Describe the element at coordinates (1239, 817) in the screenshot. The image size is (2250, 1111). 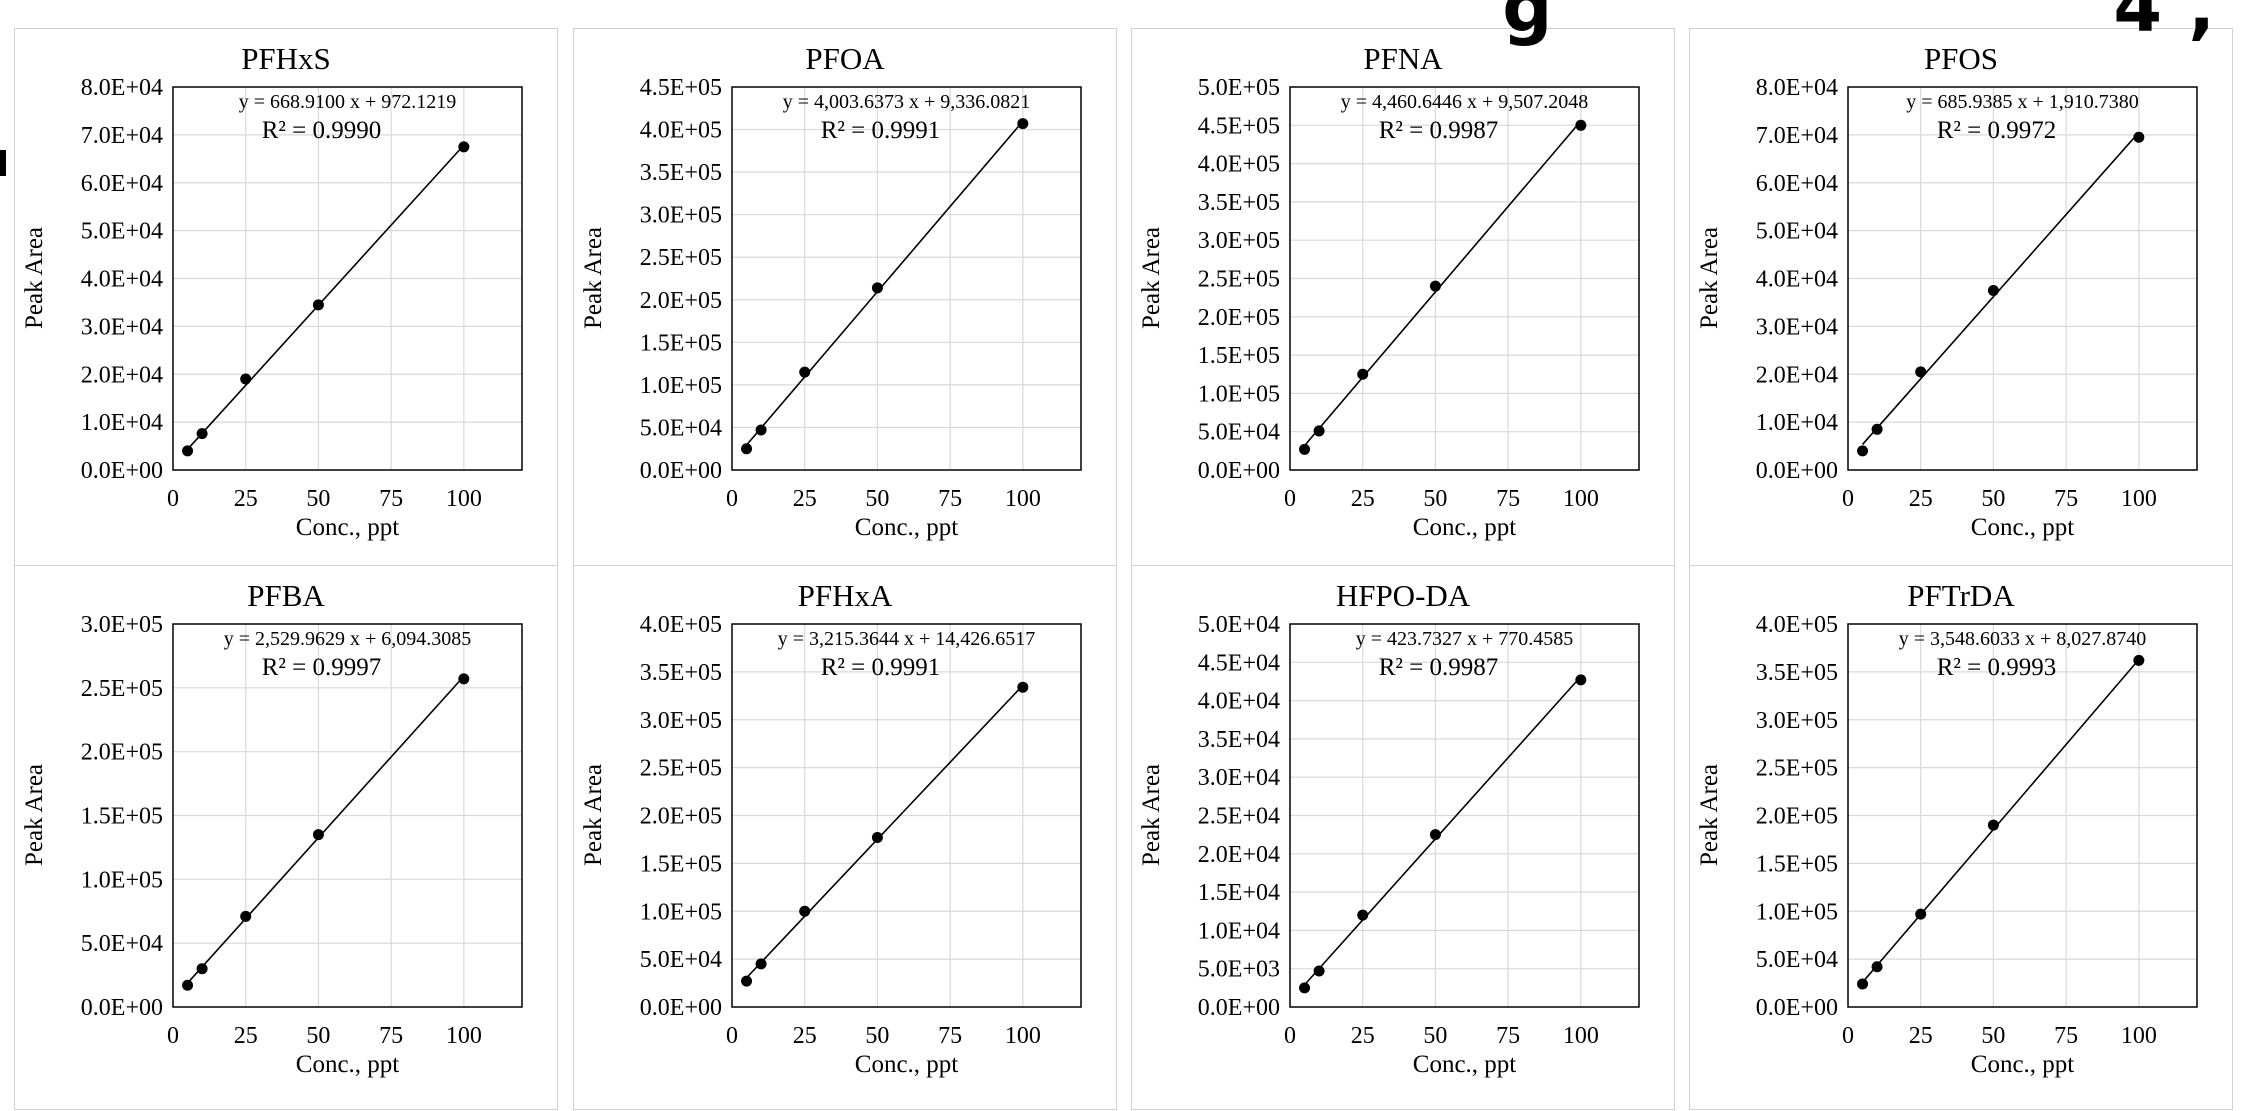
I see `y-tick-label: 2.5E+04` at that location.